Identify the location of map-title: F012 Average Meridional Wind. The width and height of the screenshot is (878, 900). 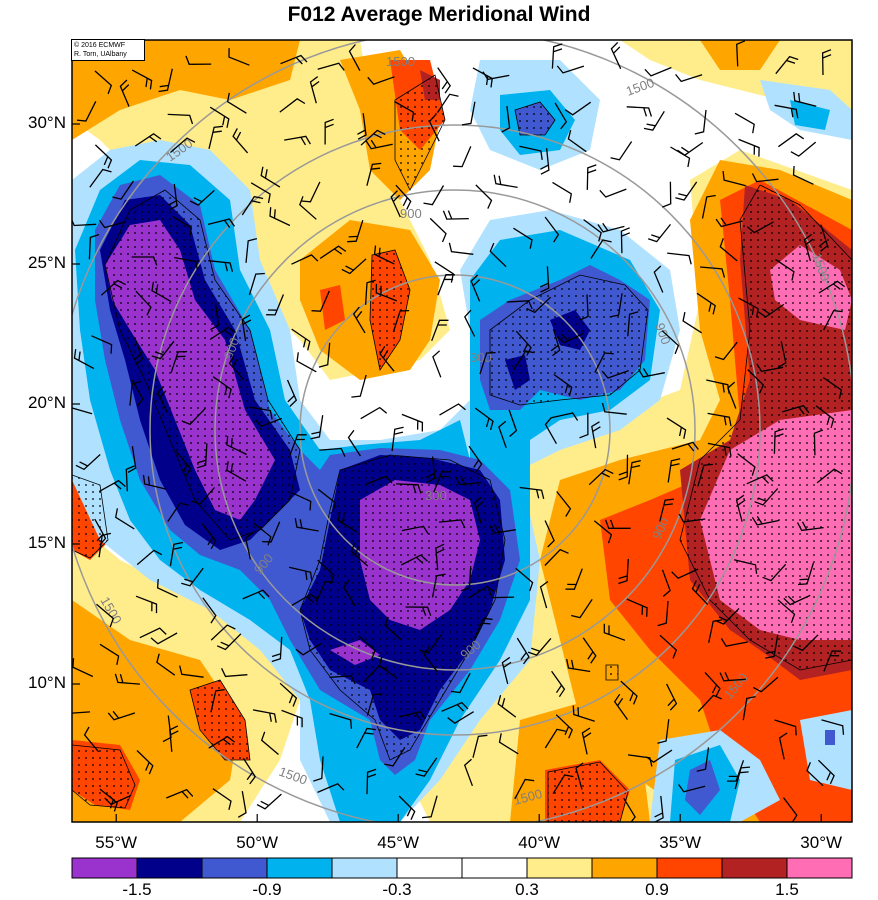
(439, 14).